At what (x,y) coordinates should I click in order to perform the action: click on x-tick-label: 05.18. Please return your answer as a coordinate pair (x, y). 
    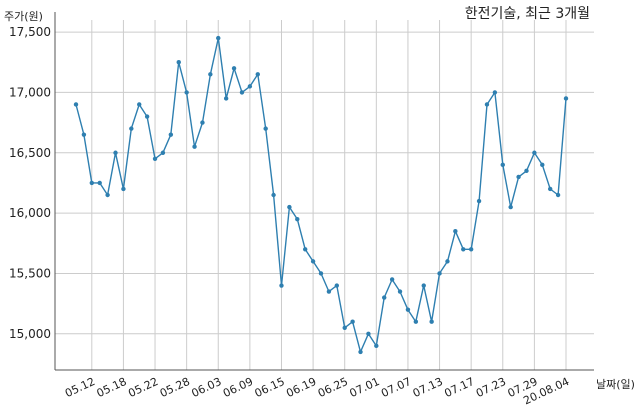
    Looking at the image, I should click on (112, 387).